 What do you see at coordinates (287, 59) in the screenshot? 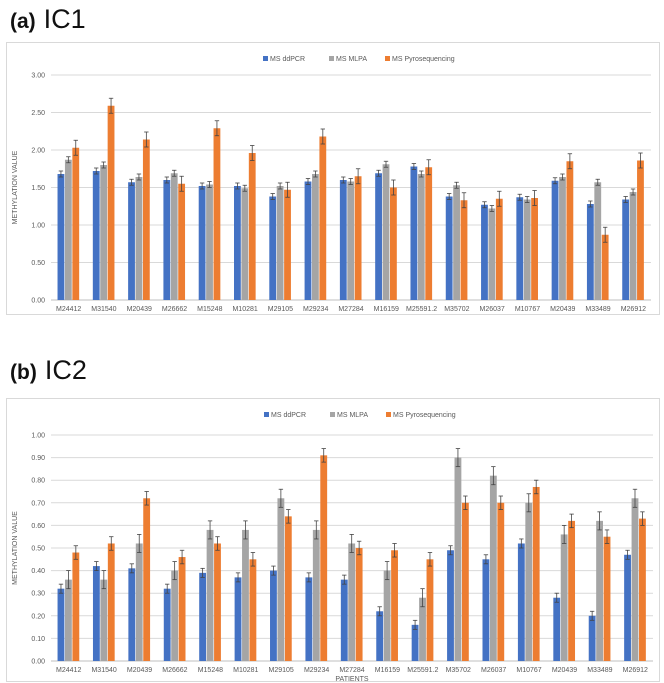
I see `chart-a-legend-label: MS ddPCR` at bounding box center [287, 59].